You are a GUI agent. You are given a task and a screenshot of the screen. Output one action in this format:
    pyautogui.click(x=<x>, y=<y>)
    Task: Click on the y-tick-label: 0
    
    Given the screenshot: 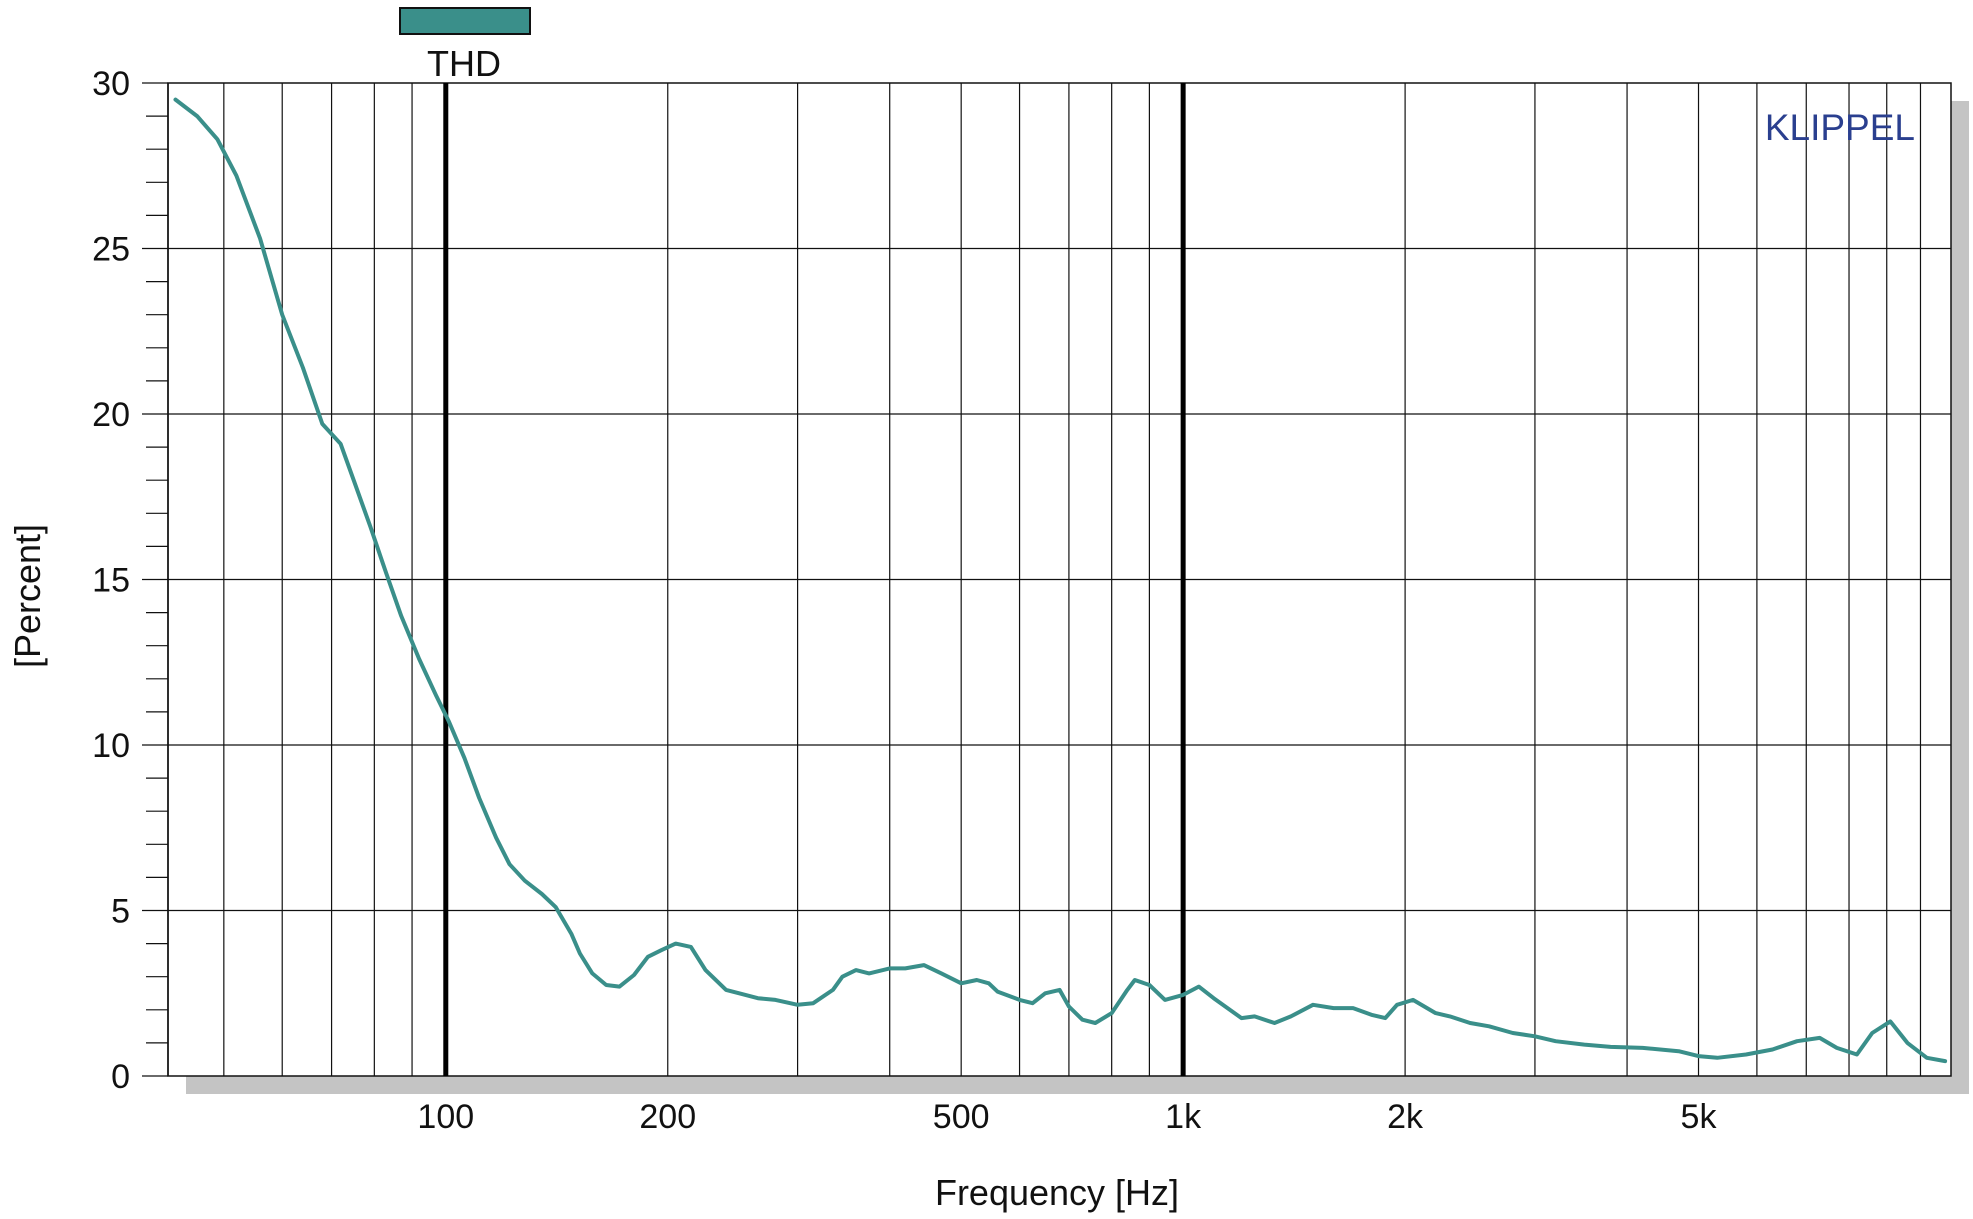 What is the action you would take?
    pyautogui.click(x=120, y=1077)
    